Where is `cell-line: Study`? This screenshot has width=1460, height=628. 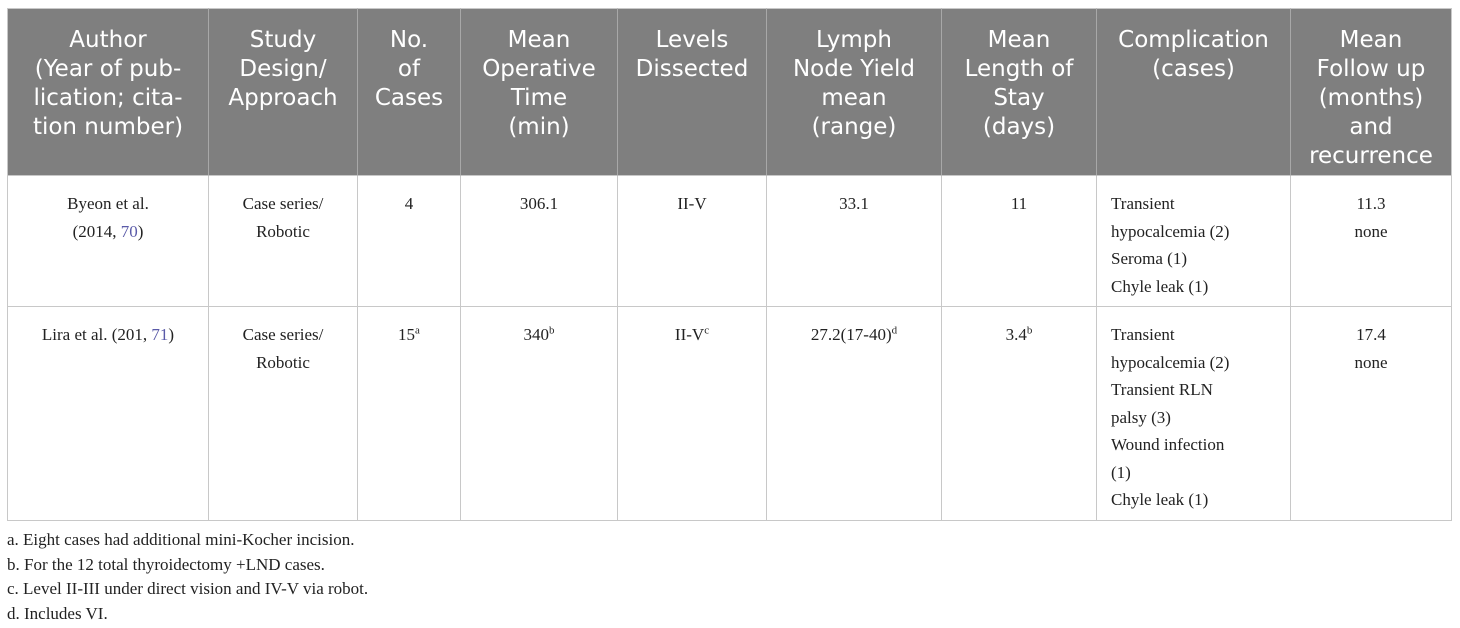 cell-line: Study is located at coordinates (283, 40).